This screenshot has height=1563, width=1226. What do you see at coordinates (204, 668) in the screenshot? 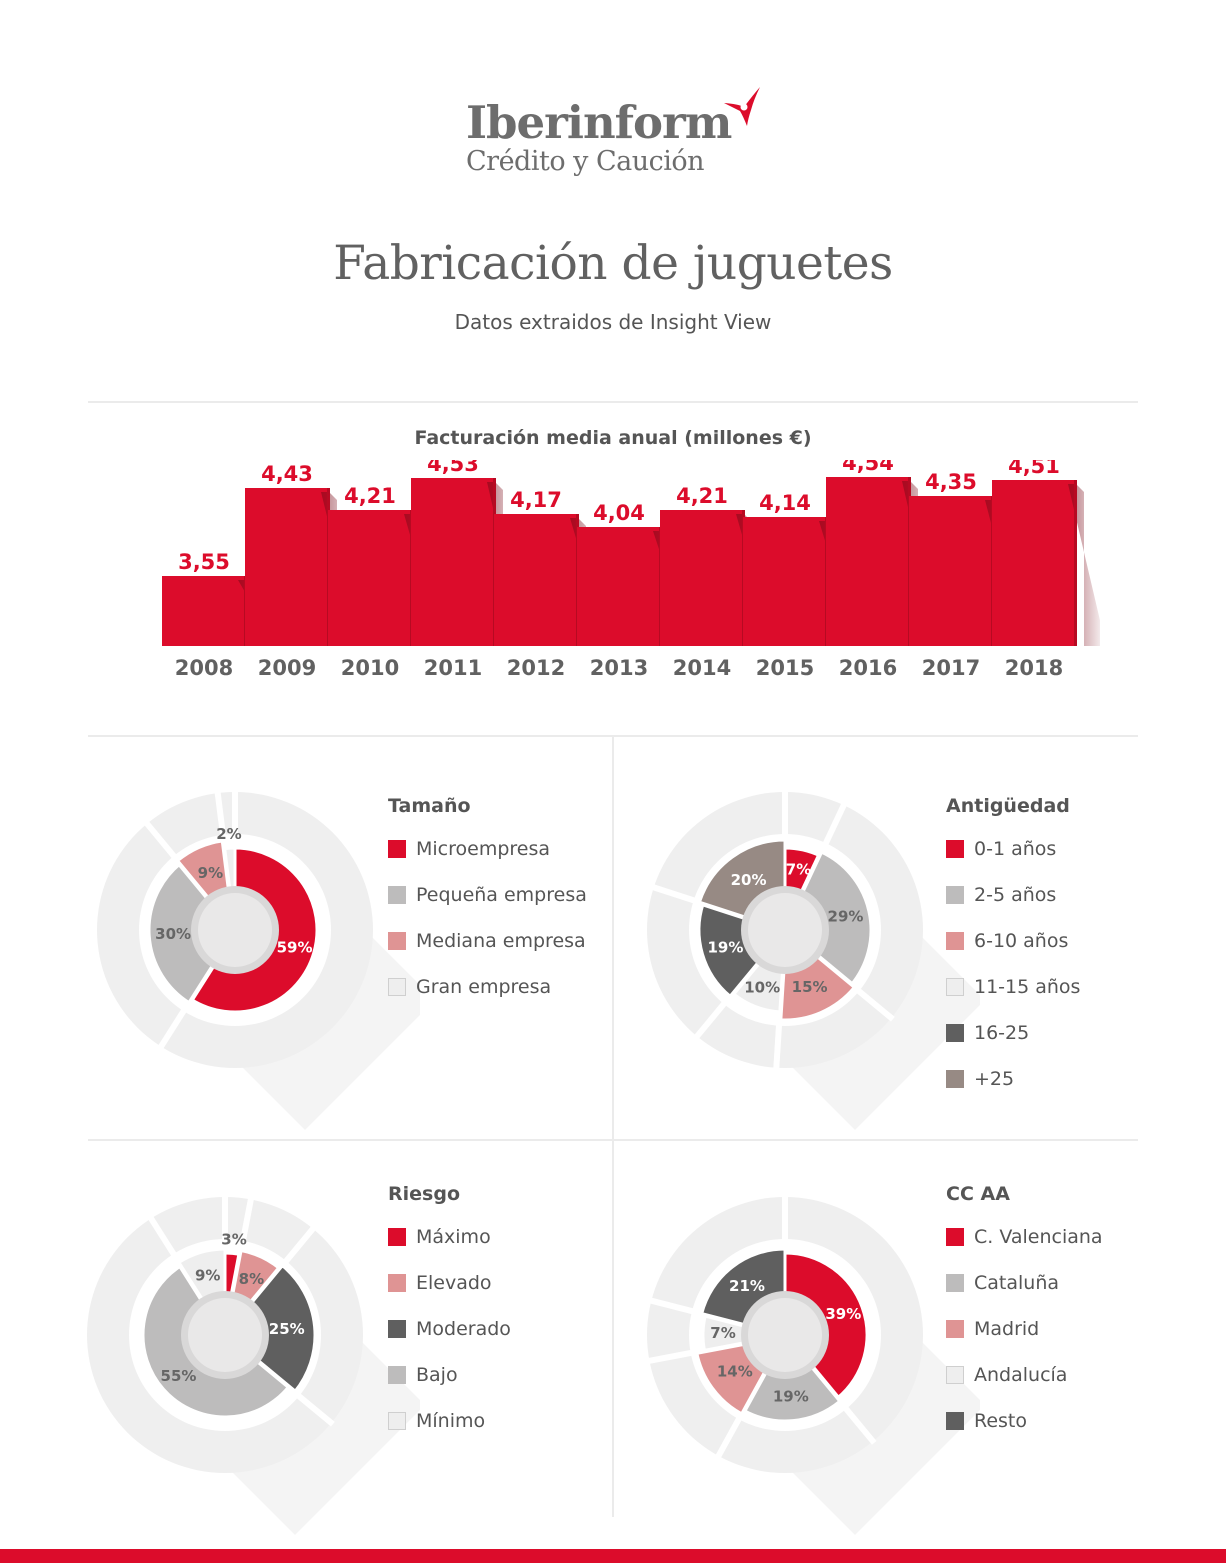
I see `bar-category-label: 2008` at bounding box center [204, 668].